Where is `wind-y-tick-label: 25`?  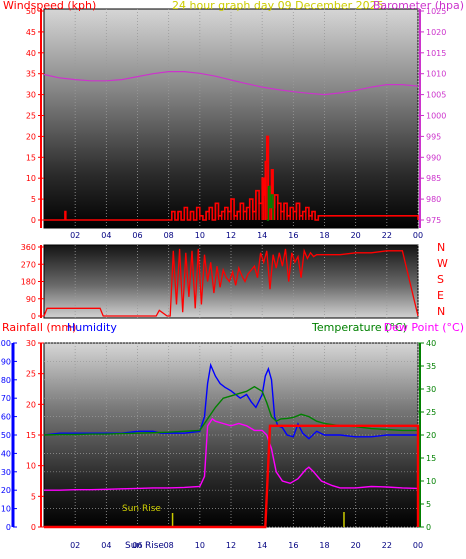
wind-y-tick-label: 25 is located at coordinates (31, 116).